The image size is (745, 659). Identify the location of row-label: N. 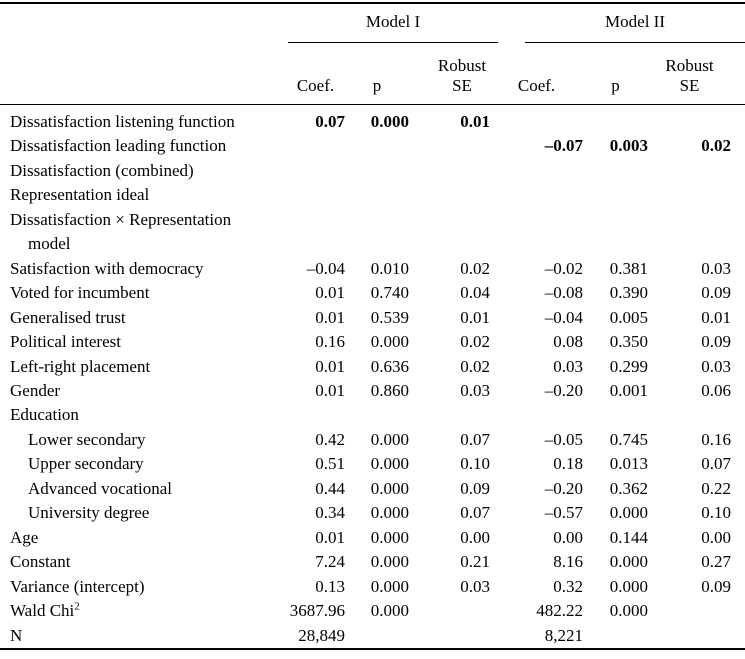
(16, 635).